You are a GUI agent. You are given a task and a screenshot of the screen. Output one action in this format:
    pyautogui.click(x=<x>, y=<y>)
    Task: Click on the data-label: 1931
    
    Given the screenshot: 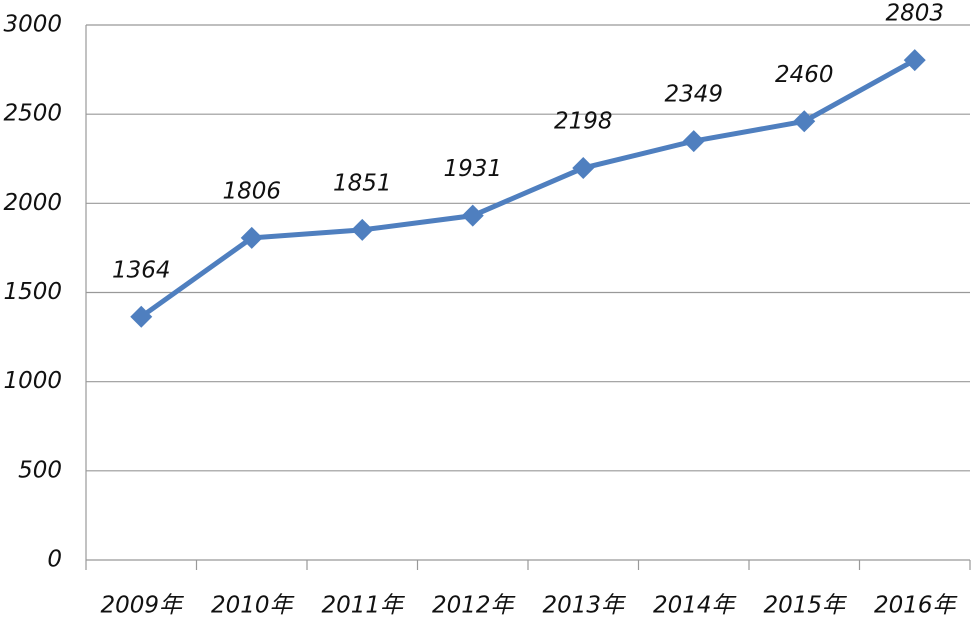 What is the action you would take?
    pyautogui.click(x=472, y=169)
    